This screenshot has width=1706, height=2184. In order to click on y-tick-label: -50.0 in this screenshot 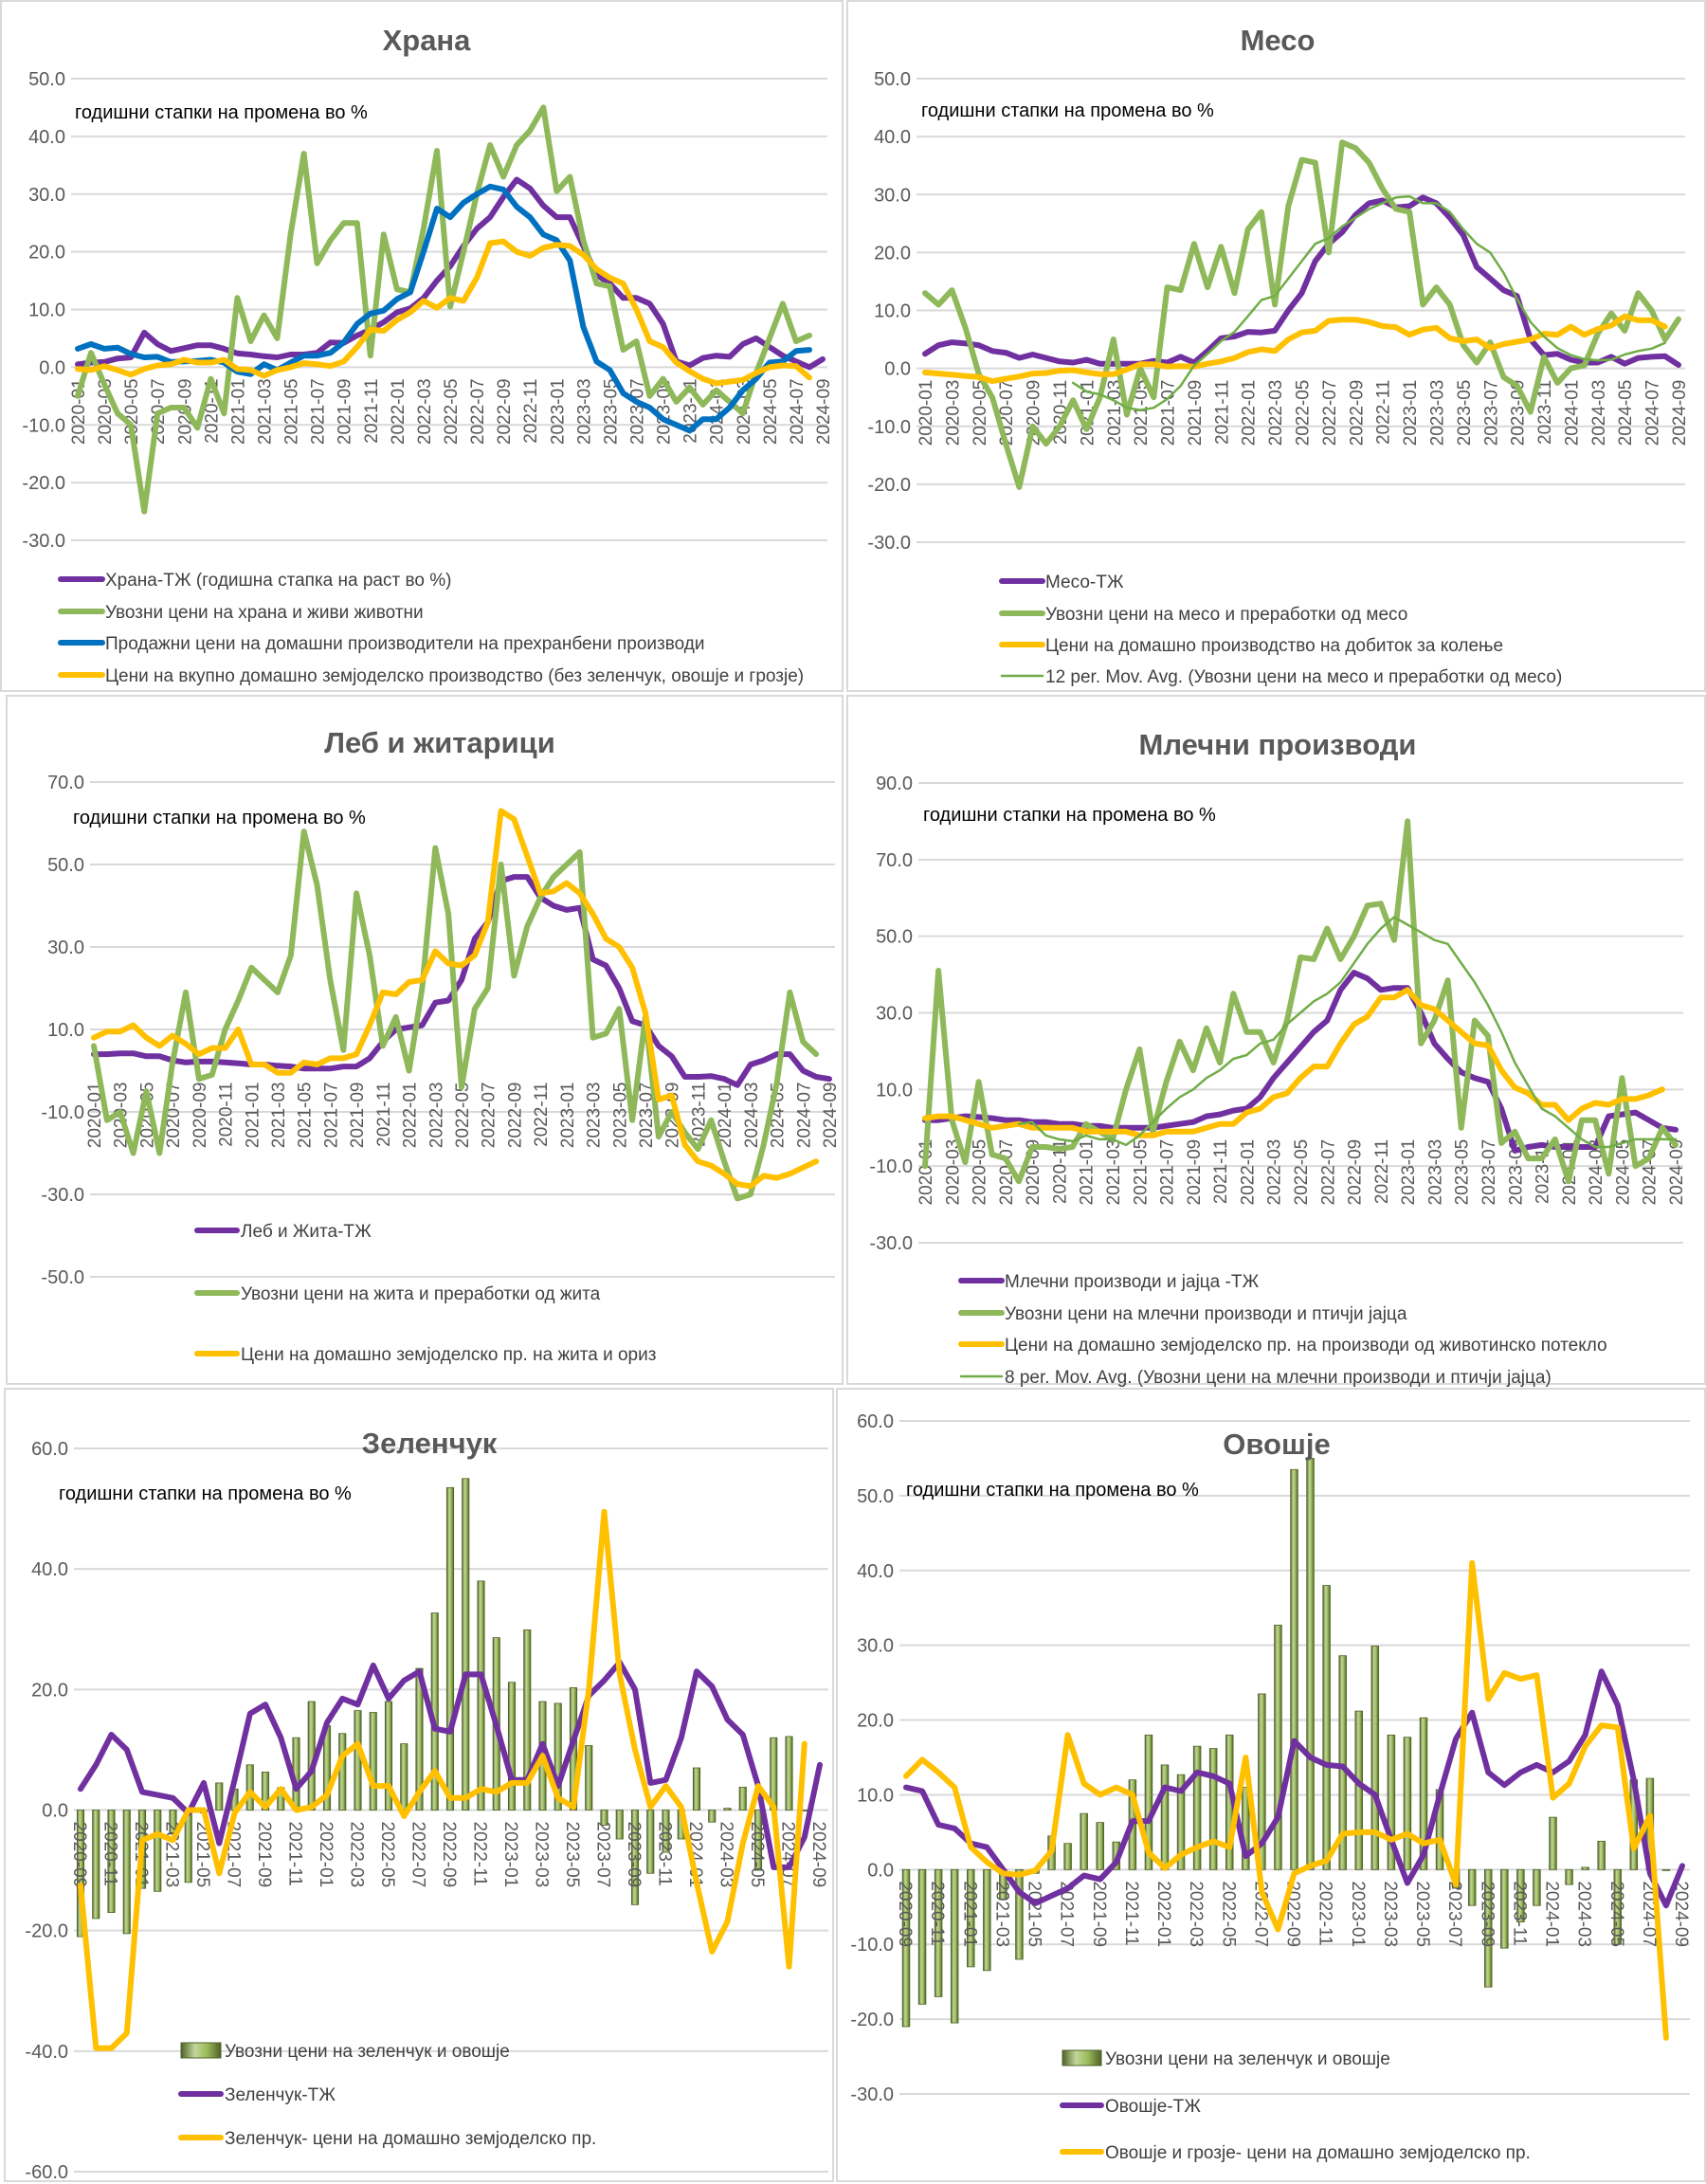, I will do `click(62, 1277)`.